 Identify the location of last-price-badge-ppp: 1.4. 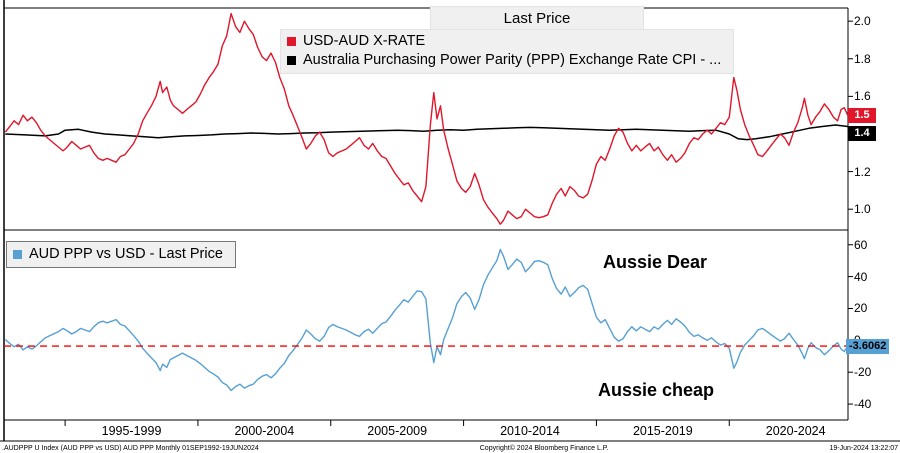
(862, 134).